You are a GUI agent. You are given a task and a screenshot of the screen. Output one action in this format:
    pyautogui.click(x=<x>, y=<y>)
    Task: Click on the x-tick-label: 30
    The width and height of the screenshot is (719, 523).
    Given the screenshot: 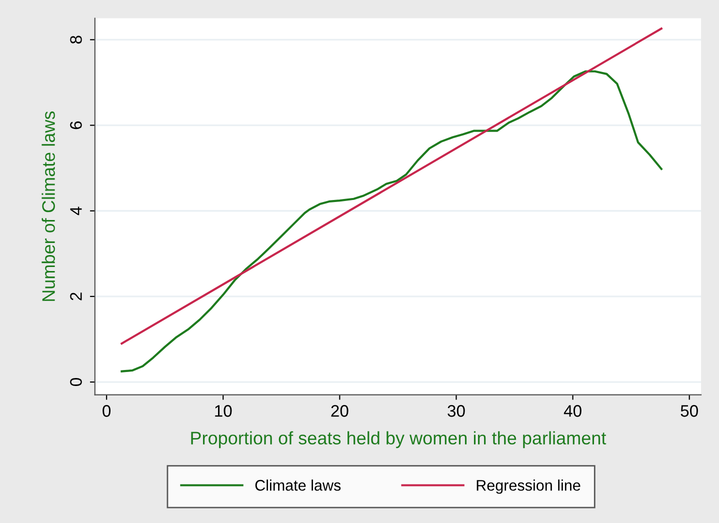 What is the action you would take?
    pyautogui.click(x=456, y=411)
    